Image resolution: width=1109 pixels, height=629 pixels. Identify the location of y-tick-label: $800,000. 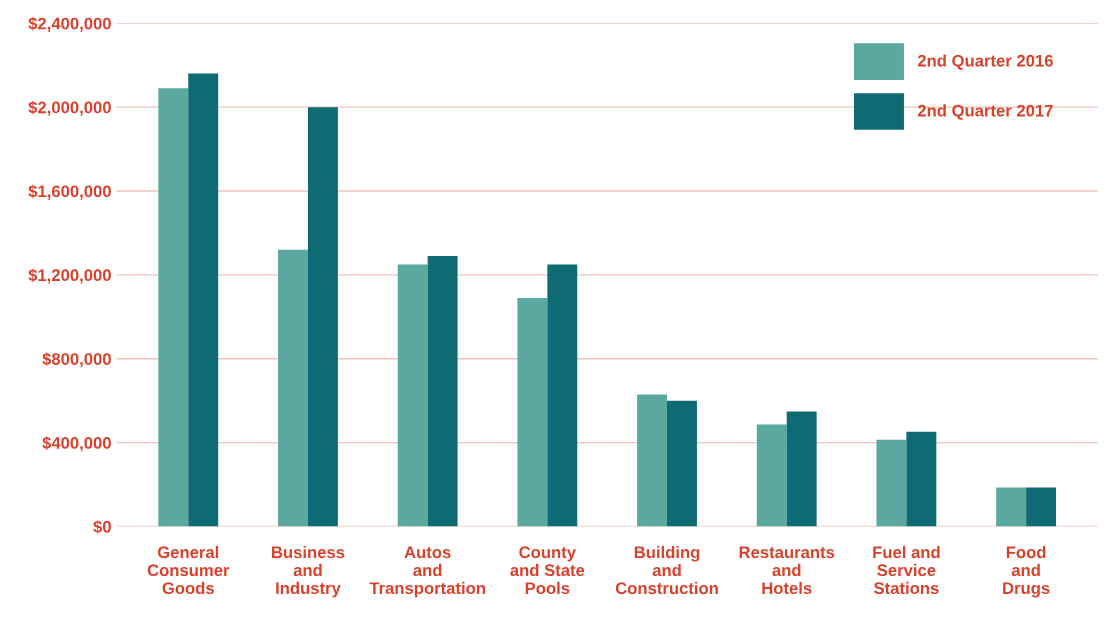
(76, 360).